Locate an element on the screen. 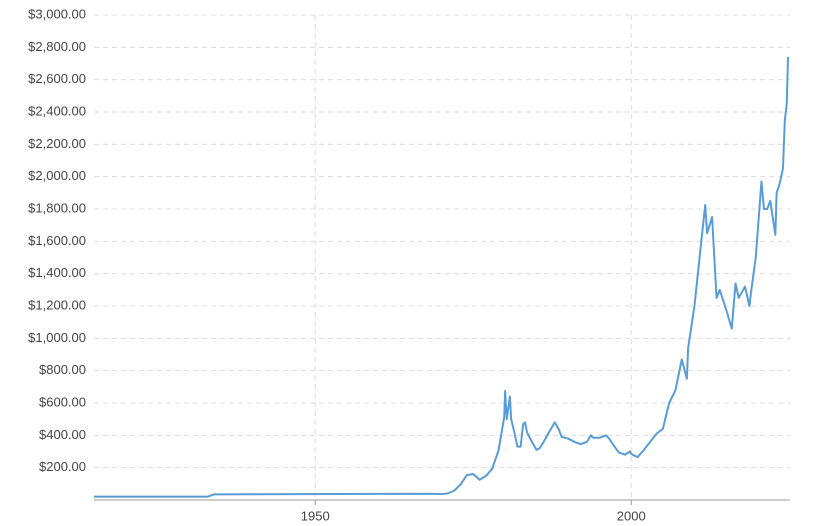 This screenshot has width=834, height=526. y-tick-label: $2,400.00 is located at coordinates (57, 110).